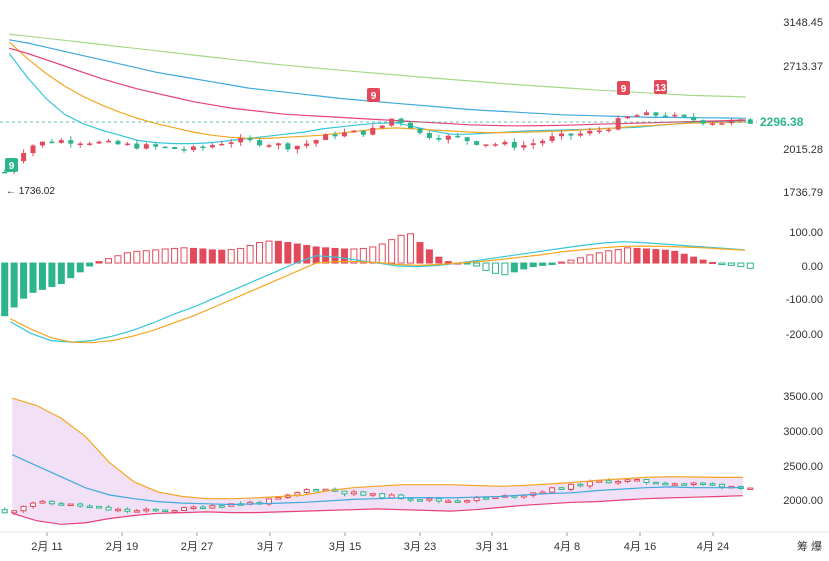 This screenshot has height=561, width=829. I want to click on x-tick-label: 3月 31, so click(492, 547).